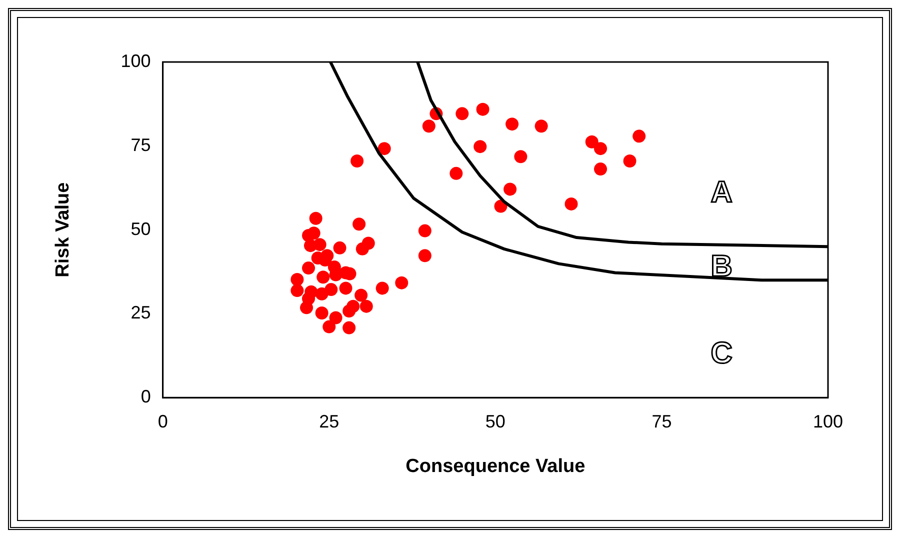 The height and width of the screenshot is (542, 904). What do you see at coordinates (140, 144) in the screenshot?
I see `y-tick-label: 75` at bounding box center [140, 144].